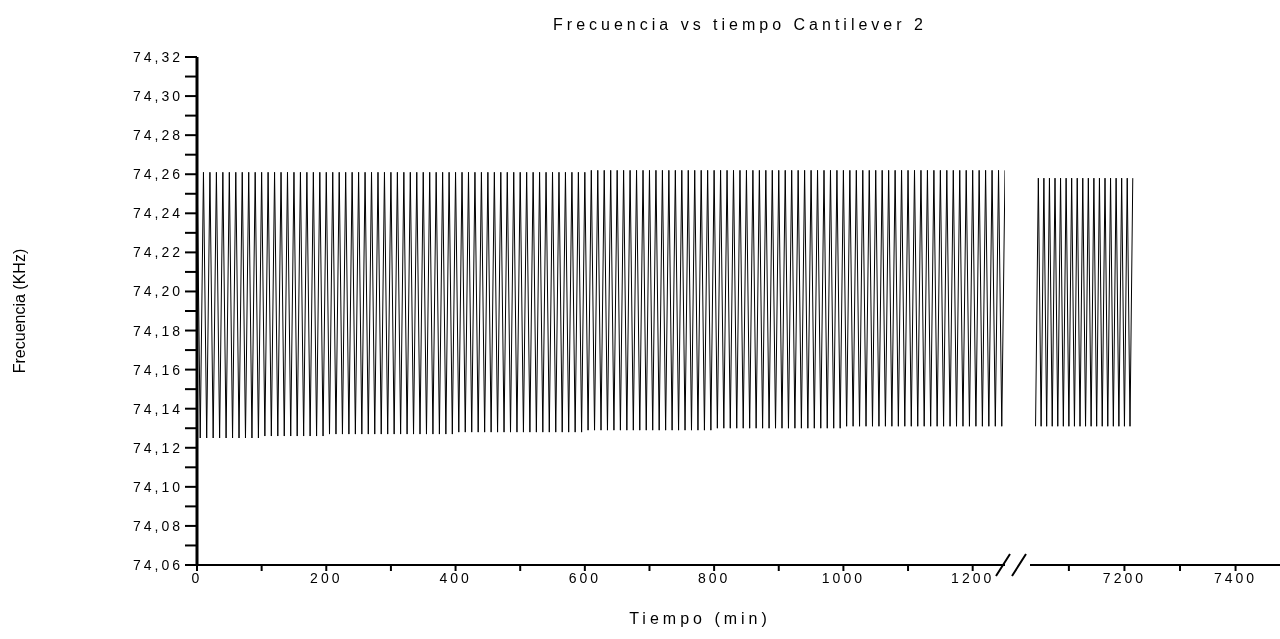 This screenshot has height=639, width=1280. I want to click on y-tick-label: 74,10, so click(157, 486).